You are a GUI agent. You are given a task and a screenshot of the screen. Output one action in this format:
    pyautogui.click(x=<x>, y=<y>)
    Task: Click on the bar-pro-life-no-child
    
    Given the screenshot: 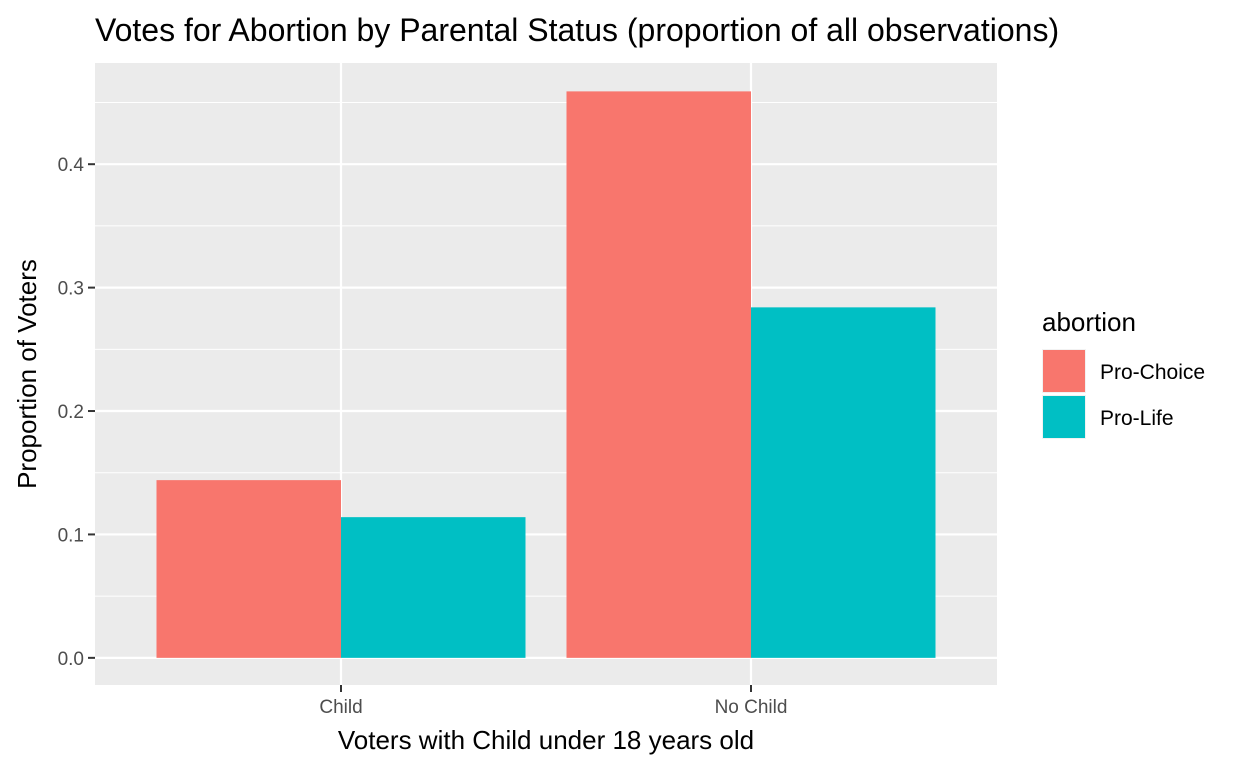 What is the action you would take?
    pyautogui.click(x=843, y=482)
    